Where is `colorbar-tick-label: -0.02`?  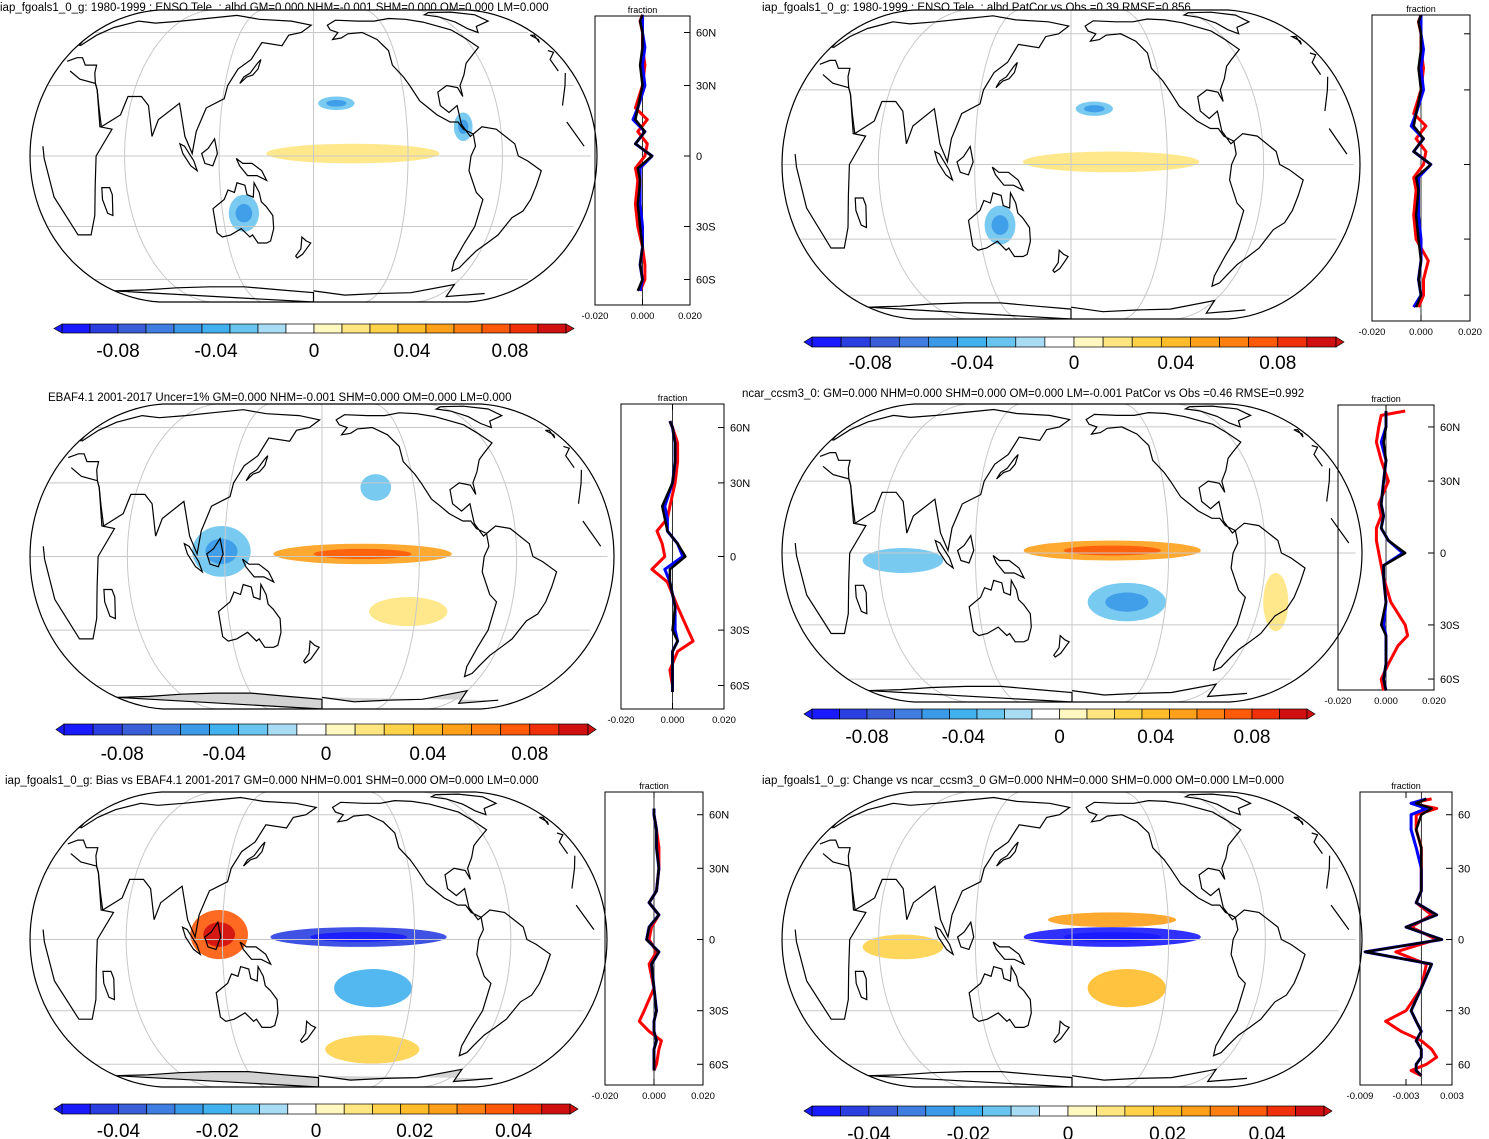 colorbar-tick-label: -0.02 is located at coordinates (968, 1131).